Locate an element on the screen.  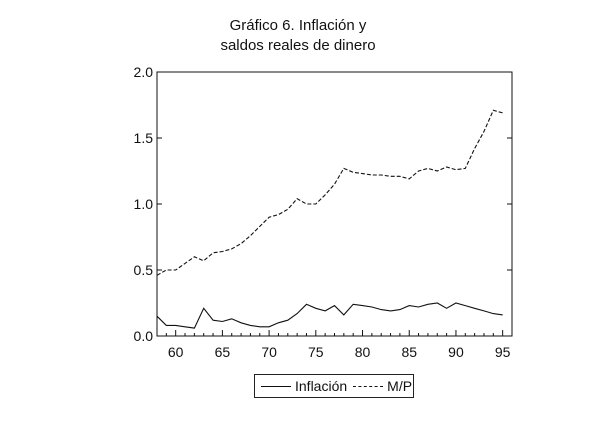
x-tick-label: 95 is located at coordinates (503, 352).